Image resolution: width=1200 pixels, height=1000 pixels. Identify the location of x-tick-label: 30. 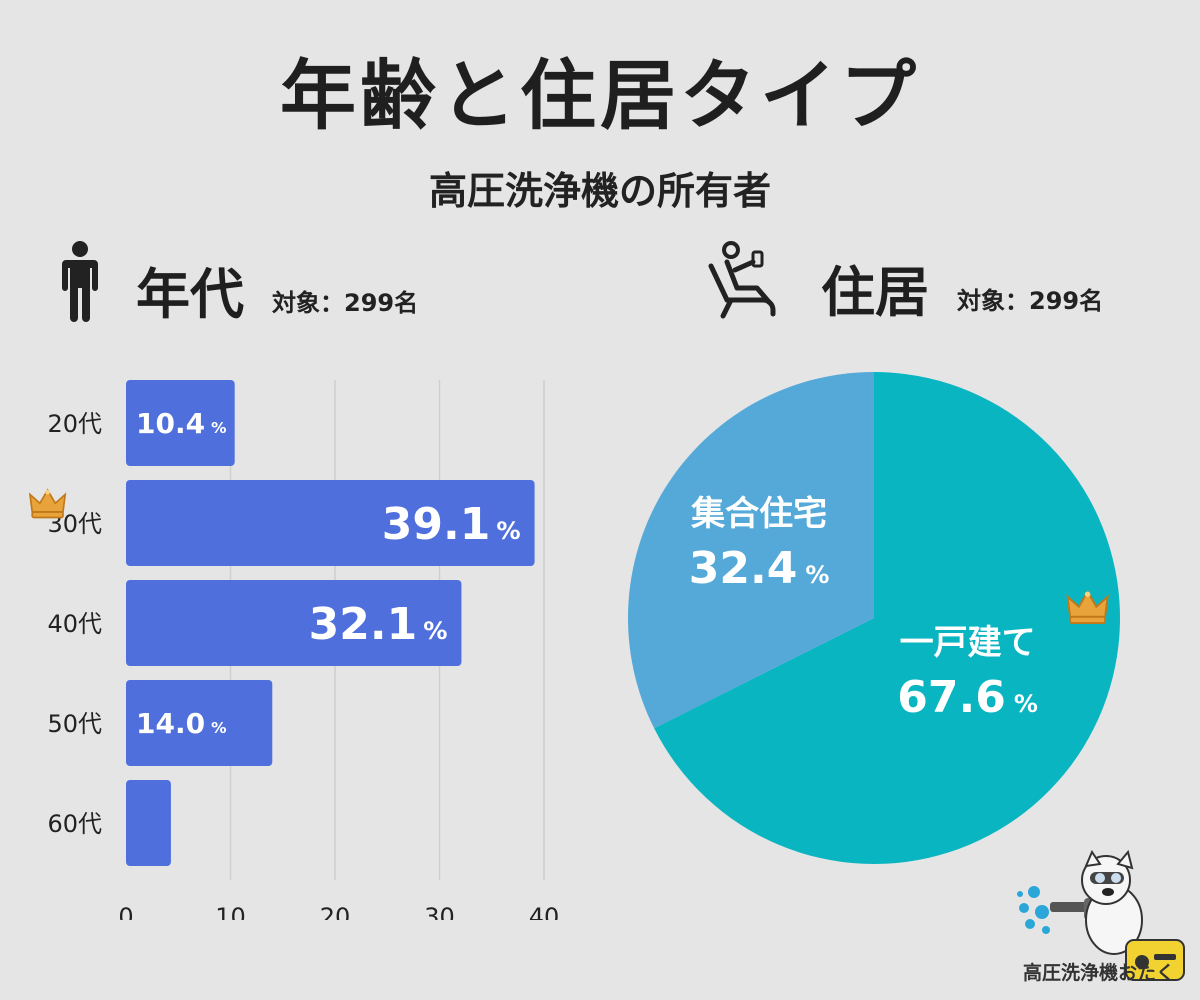
(439, 911).